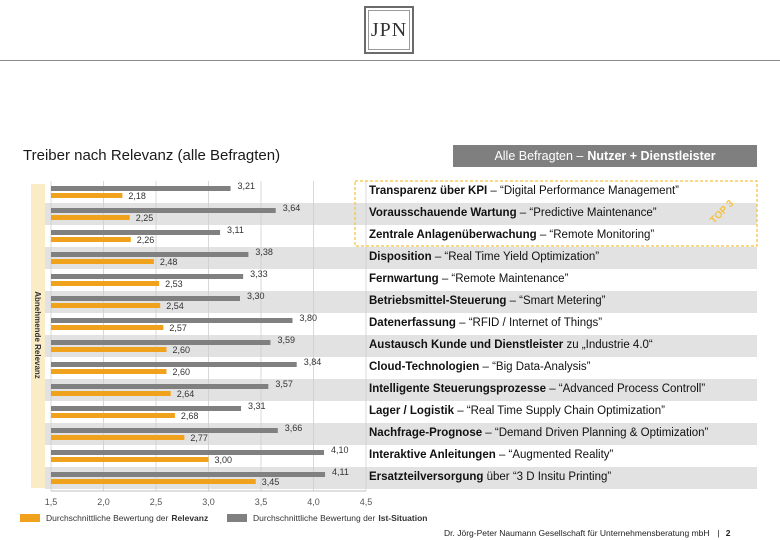 The width and height of the screenshot is (780, 540). What do you see at coordinates (237, 518) in the screenshot?
I see `legend-ist-swatch` at bounding box center [237, 518].